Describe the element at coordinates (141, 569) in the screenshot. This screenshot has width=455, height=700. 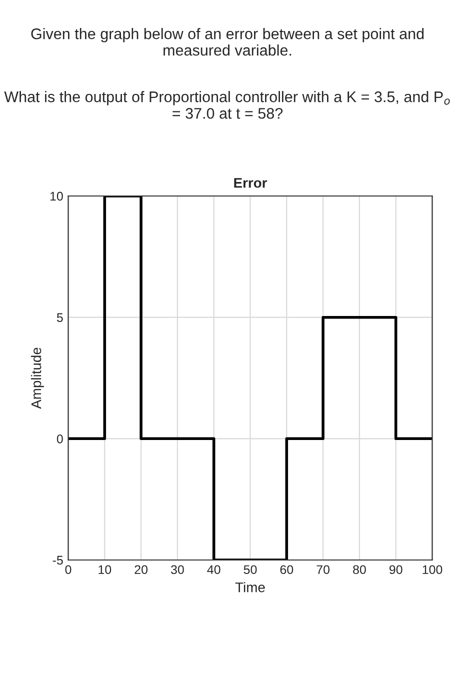
I see `x-tick-label: 20` at that location.